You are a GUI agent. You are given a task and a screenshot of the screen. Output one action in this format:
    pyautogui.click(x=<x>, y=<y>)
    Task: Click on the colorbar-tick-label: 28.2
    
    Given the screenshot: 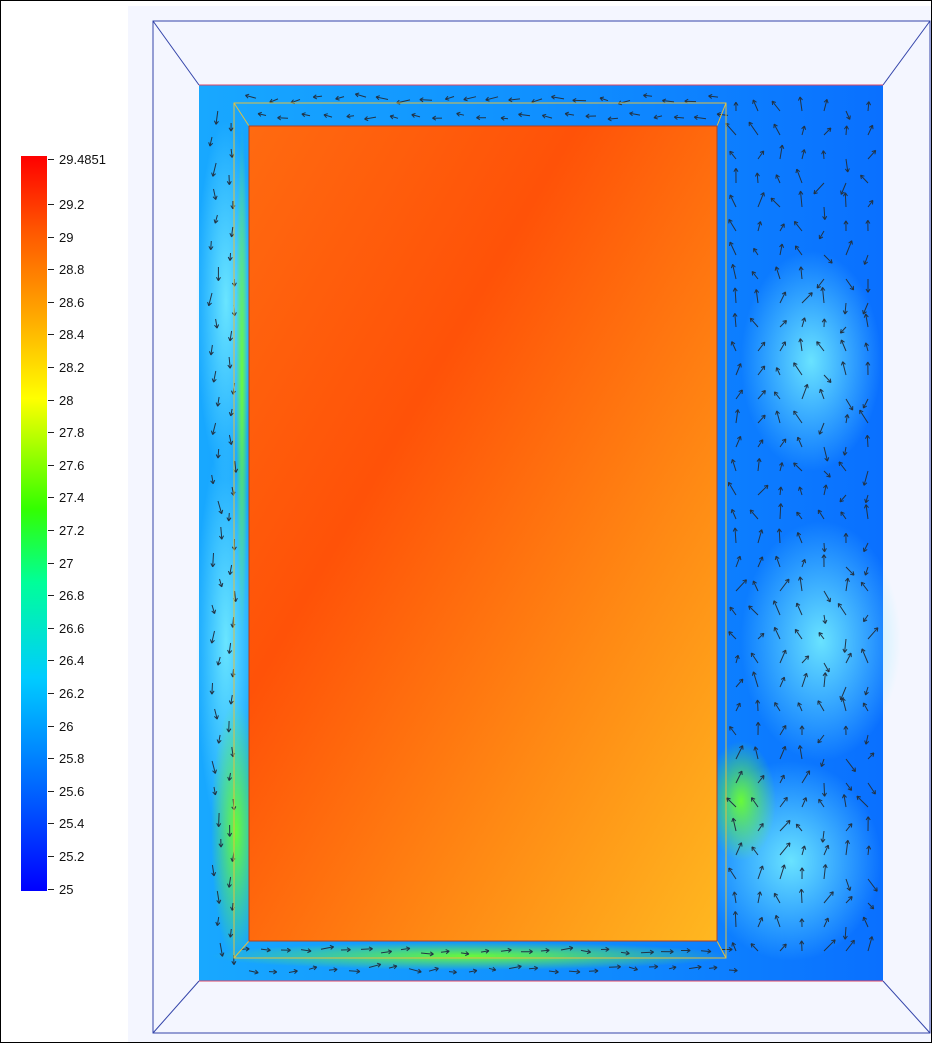 What is the action you would take?
    pyautogui.click(x=72, y=367)
    